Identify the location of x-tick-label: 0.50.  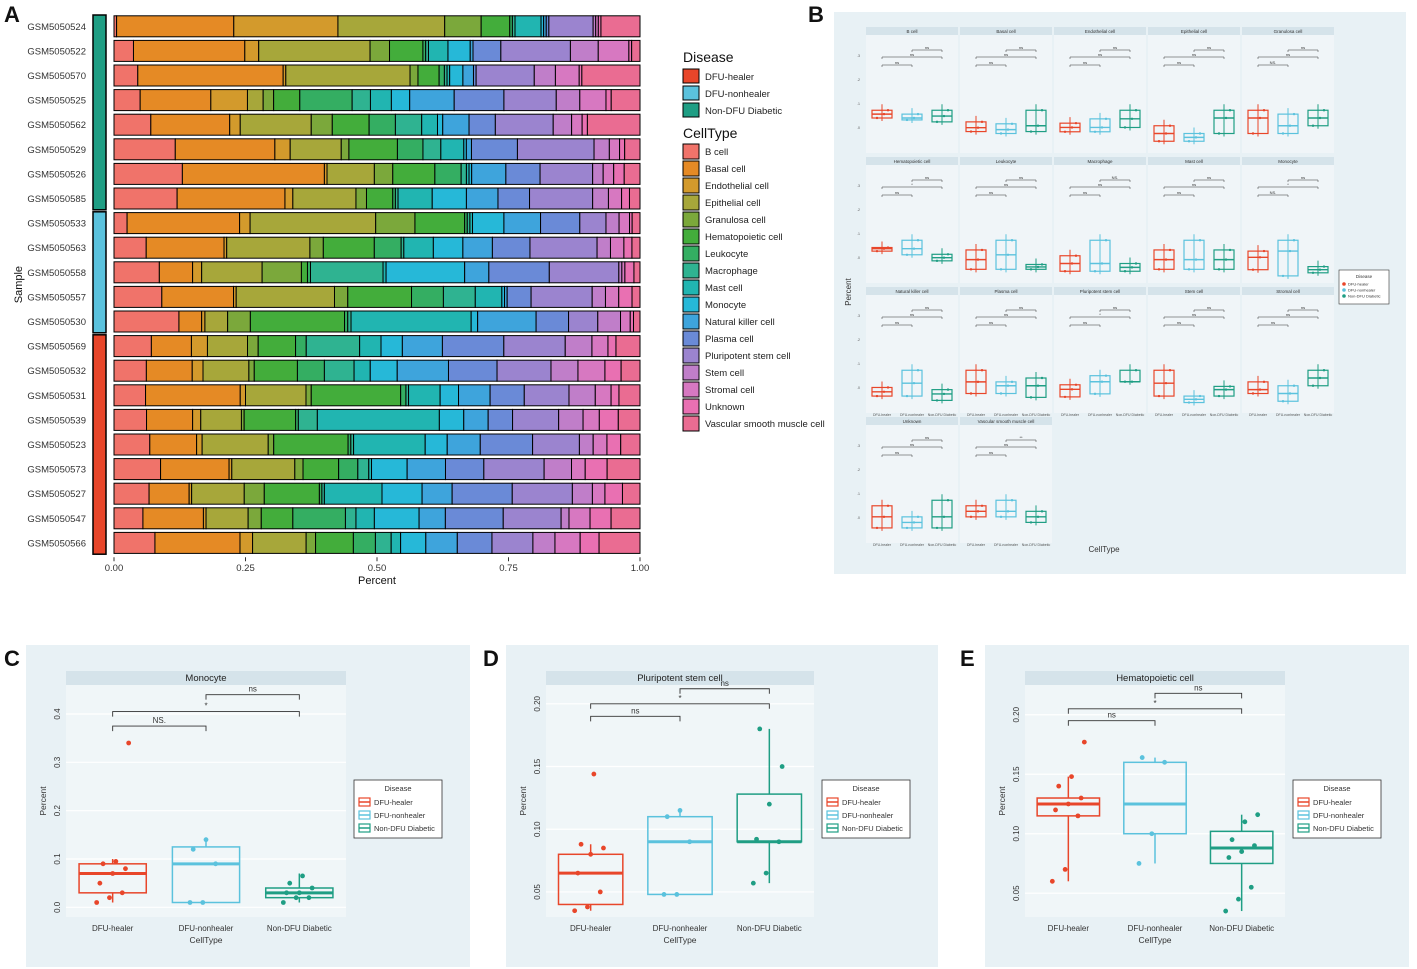
(377, 568).